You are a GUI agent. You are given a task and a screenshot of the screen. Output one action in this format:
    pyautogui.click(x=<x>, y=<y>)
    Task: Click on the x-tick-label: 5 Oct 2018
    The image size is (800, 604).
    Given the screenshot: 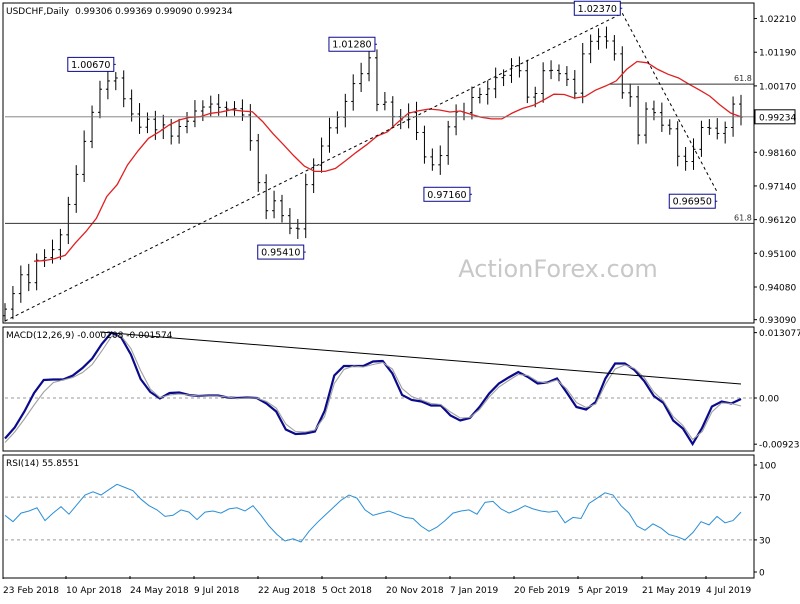 What is the action you would take?
    pyautogui.click(x=347, y=591)
    